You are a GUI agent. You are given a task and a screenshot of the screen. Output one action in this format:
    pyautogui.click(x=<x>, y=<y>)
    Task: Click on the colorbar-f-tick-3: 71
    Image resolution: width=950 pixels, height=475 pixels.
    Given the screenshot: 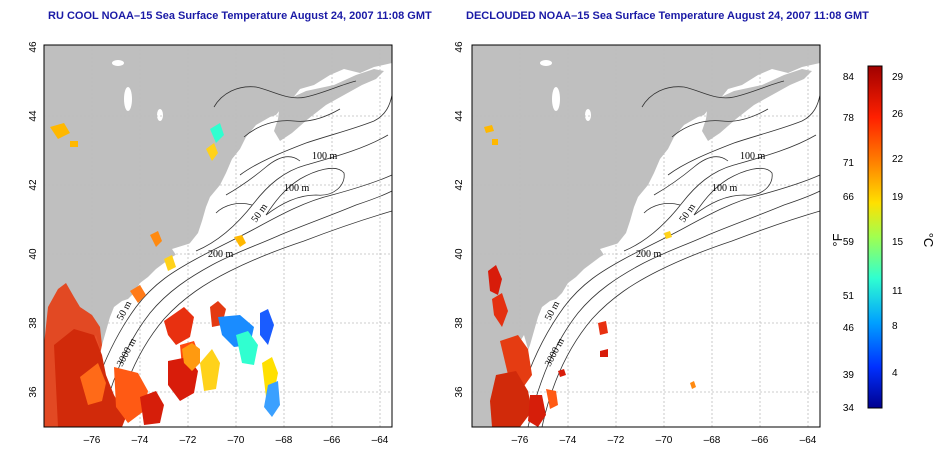 What is the action you would take?
    pyautogui.click(x=849, y=163)
    